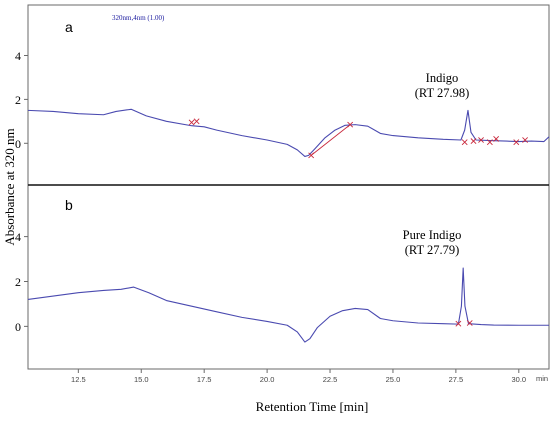 Image resolution: width=550 pixels, height=421 pixels. Describe the element at coordinates (442, 78) in the screenshot. I see `annotation-indigo-line1: Indigo` at that location.